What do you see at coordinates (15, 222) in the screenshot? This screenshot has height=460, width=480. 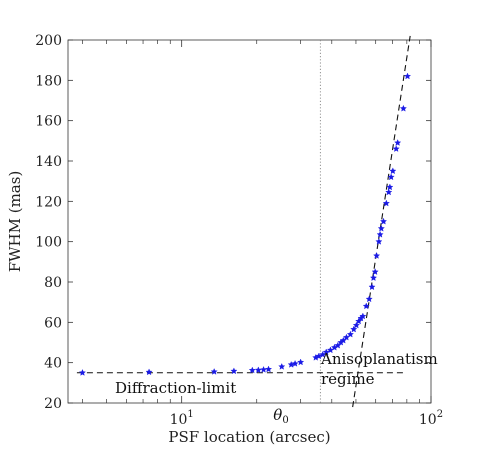 I see `y-axis-label: FWHM (mas)` at bounding box center [15, 222].